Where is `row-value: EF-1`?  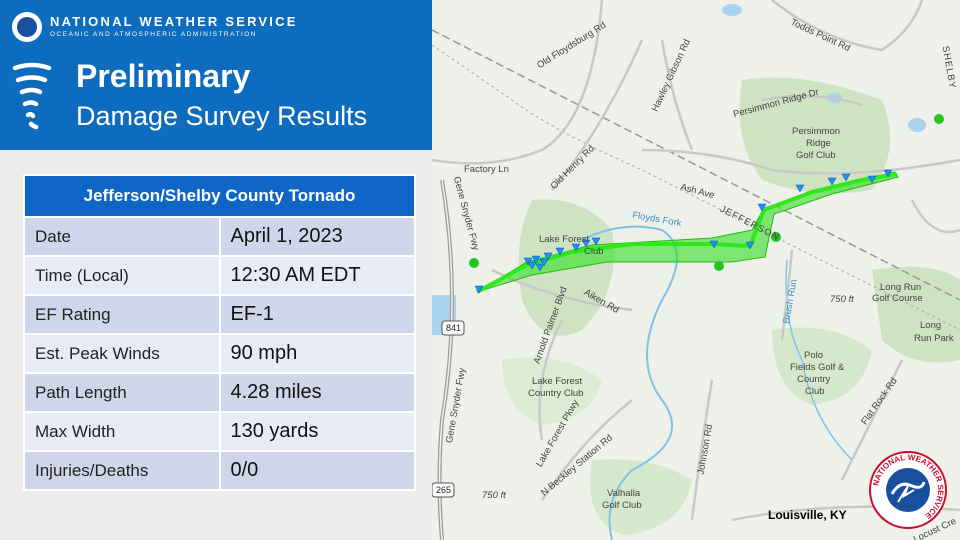
row-value: EF-1 is located at coordinates (317, 314).